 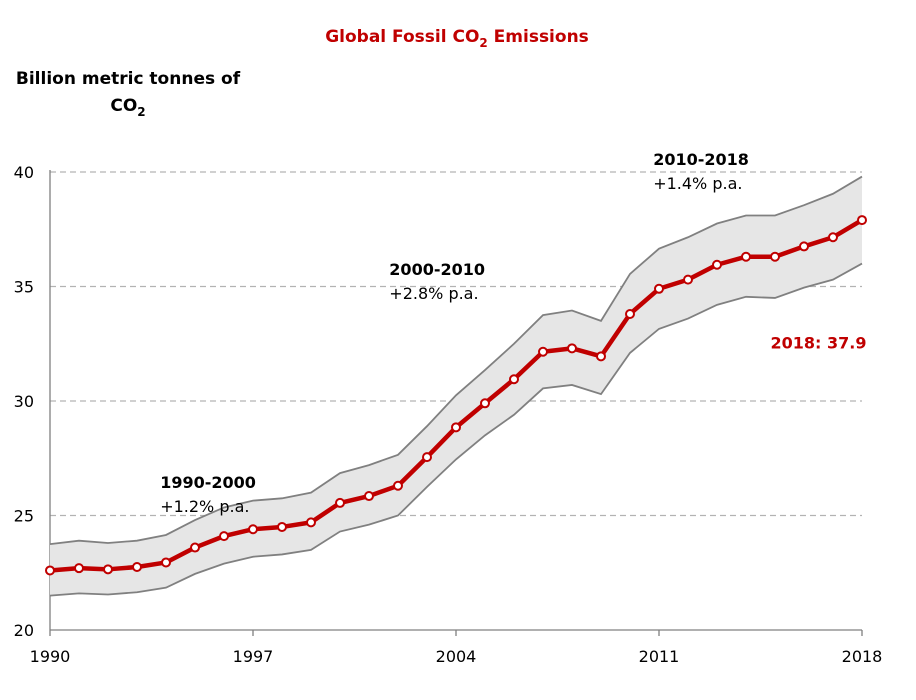 What do you see at coordinates (543, 351) in the screenshot?
I see `data-point-2007` at bounding box center [543, 351].